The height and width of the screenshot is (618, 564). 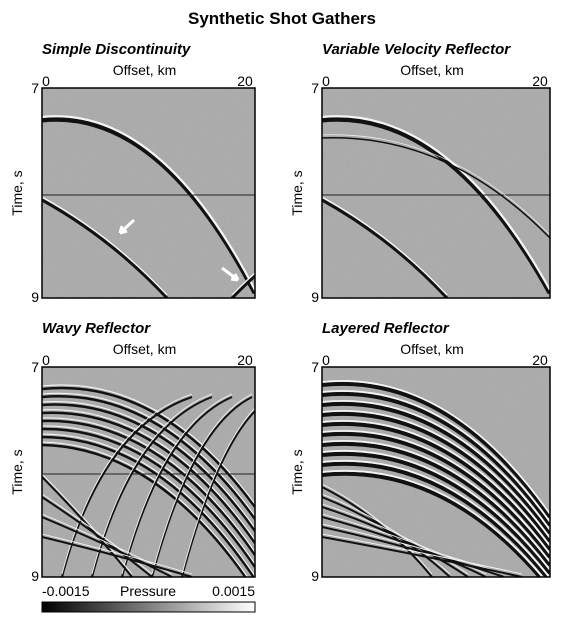 What do you see at coordinates (66, 591) in the screenshot?
I see `colorbar-min: -0.0015` at bounding box center [66, 591].